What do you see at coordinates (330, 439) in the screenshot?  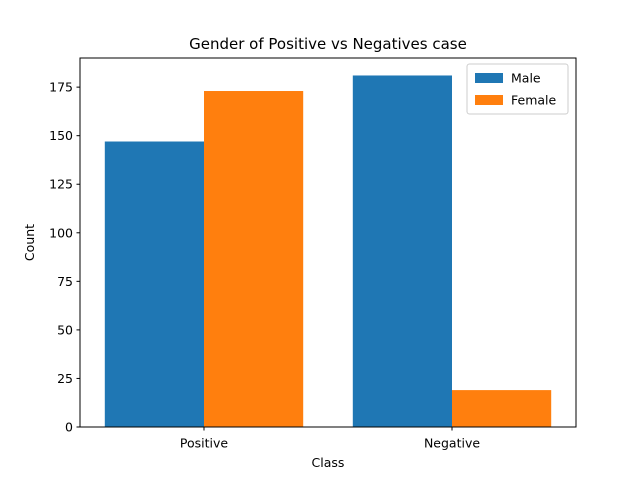 I see `x-axis: Positive Negative` at bounding box center [330, 439].